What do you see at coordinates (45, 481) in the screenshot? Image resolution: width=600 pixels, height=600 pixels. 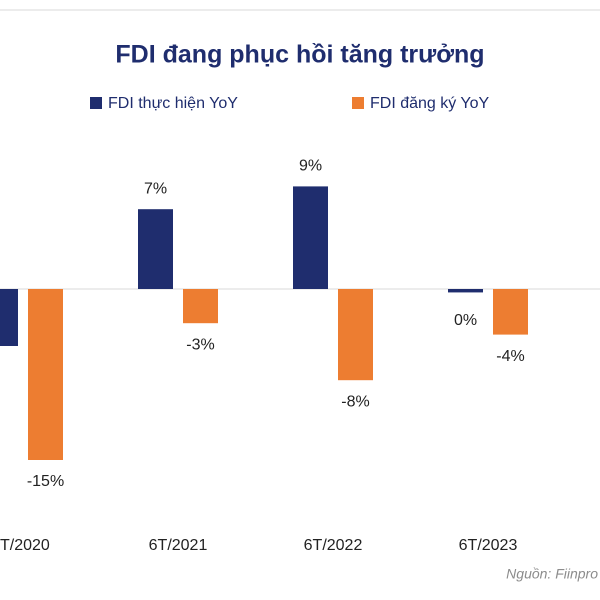 I see `value-label: -15%` at bounding box center [45, 481].